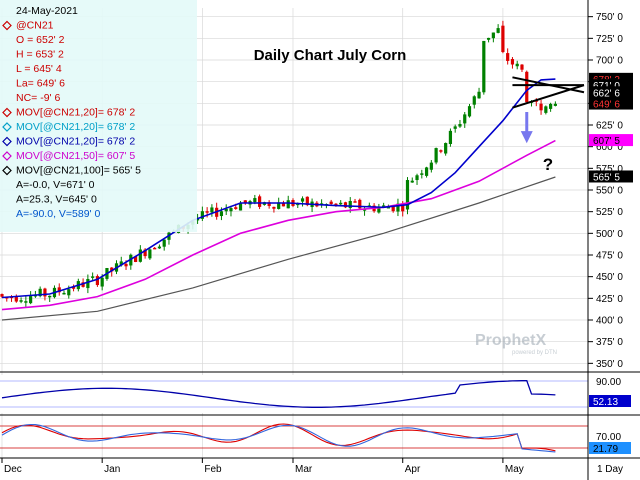 This screenshot has height=480, width=640. Describe the element at coordinates (58, 214) in the screenshot. I see `info-line: A=-90.0, V=589' 0` at that location.